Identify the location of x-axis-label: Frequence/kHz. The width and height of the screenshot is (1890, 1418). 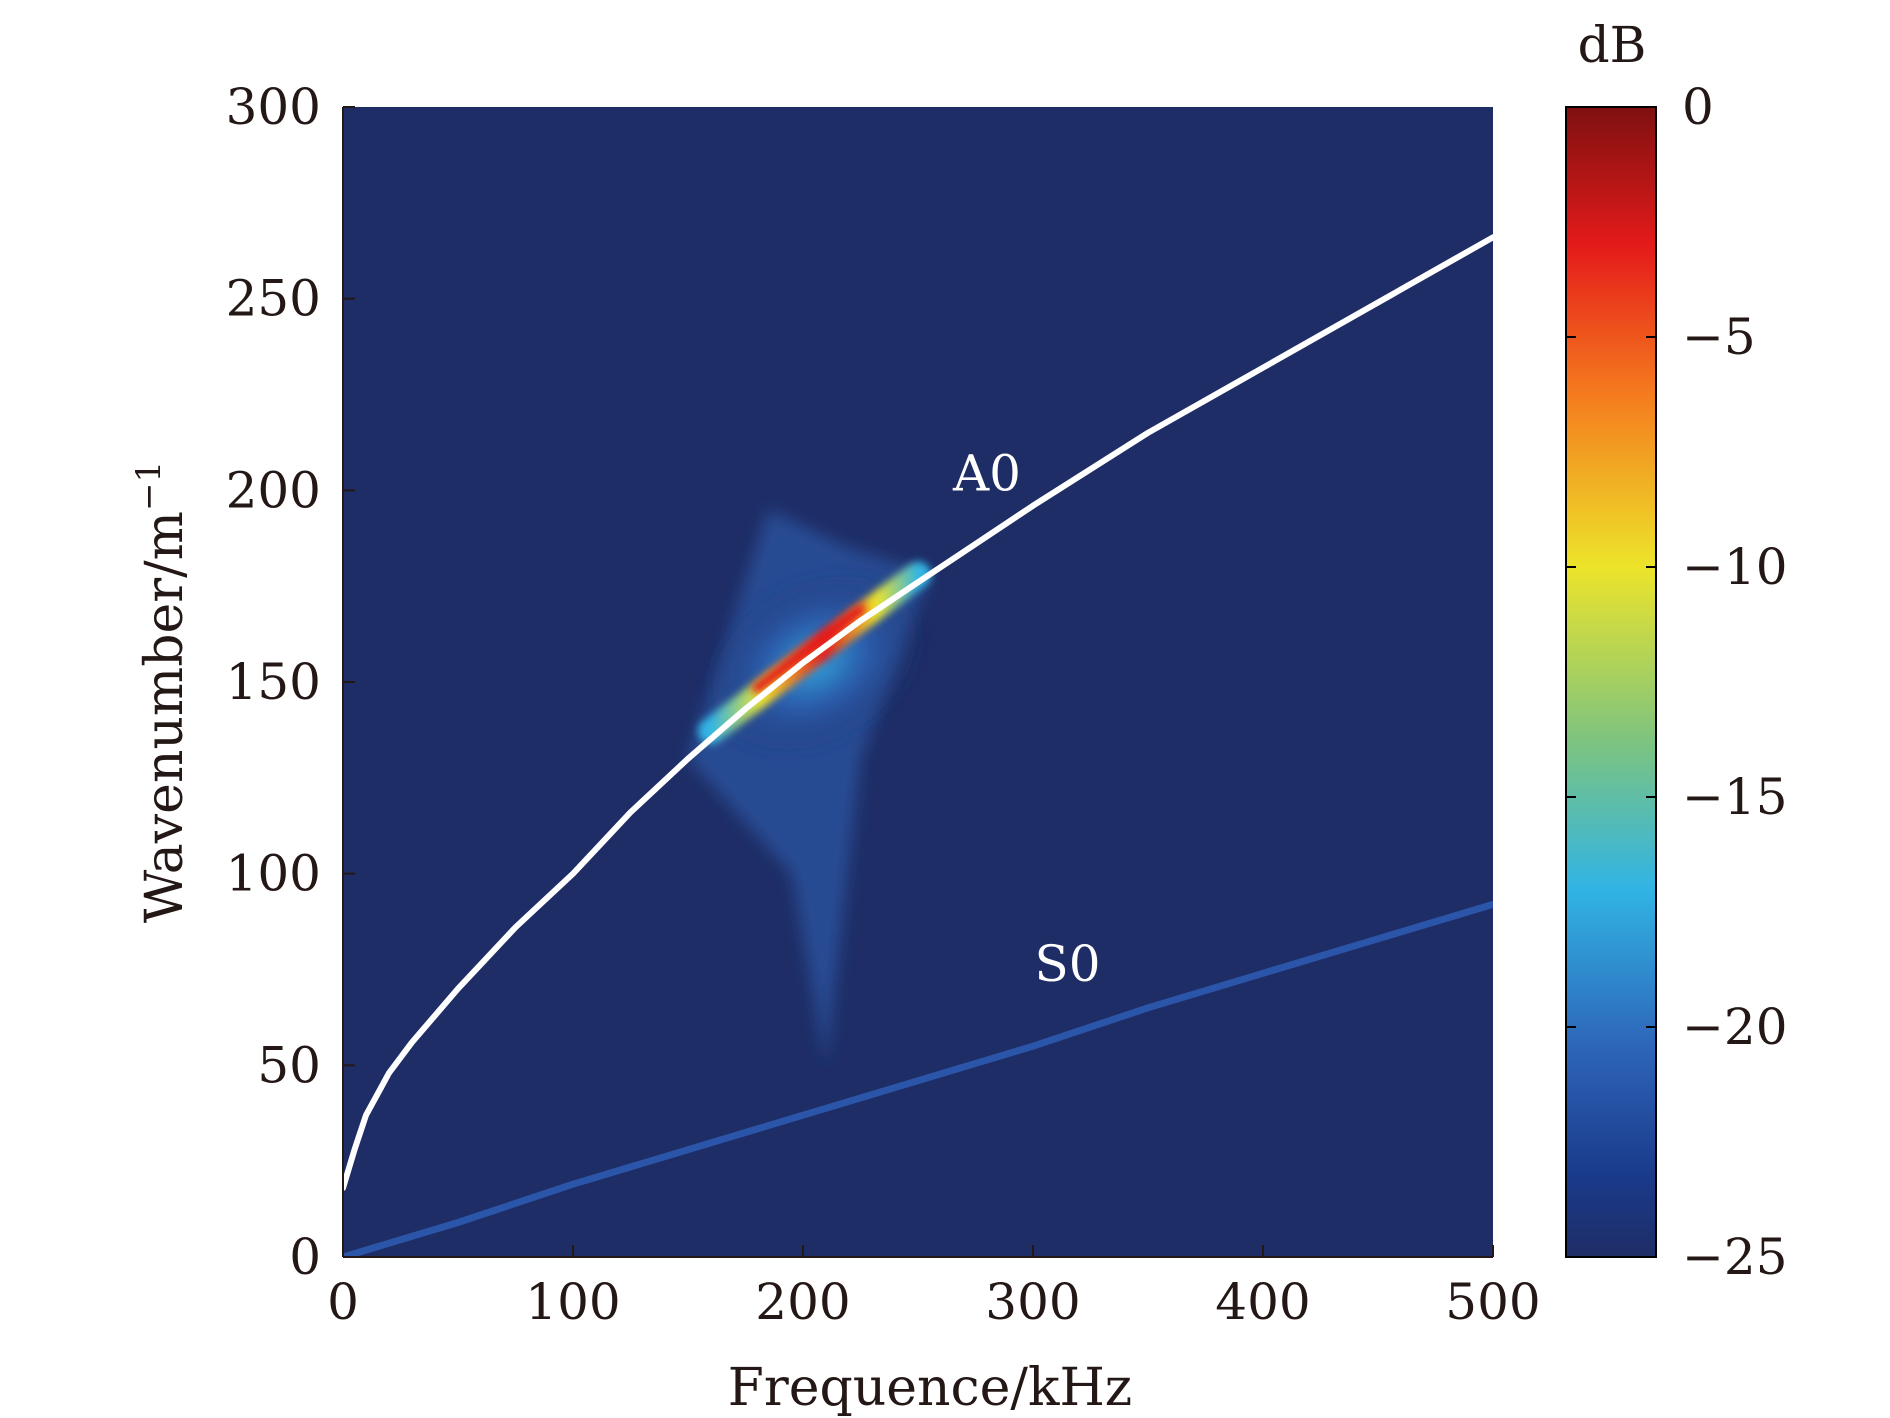
(930, 1388).